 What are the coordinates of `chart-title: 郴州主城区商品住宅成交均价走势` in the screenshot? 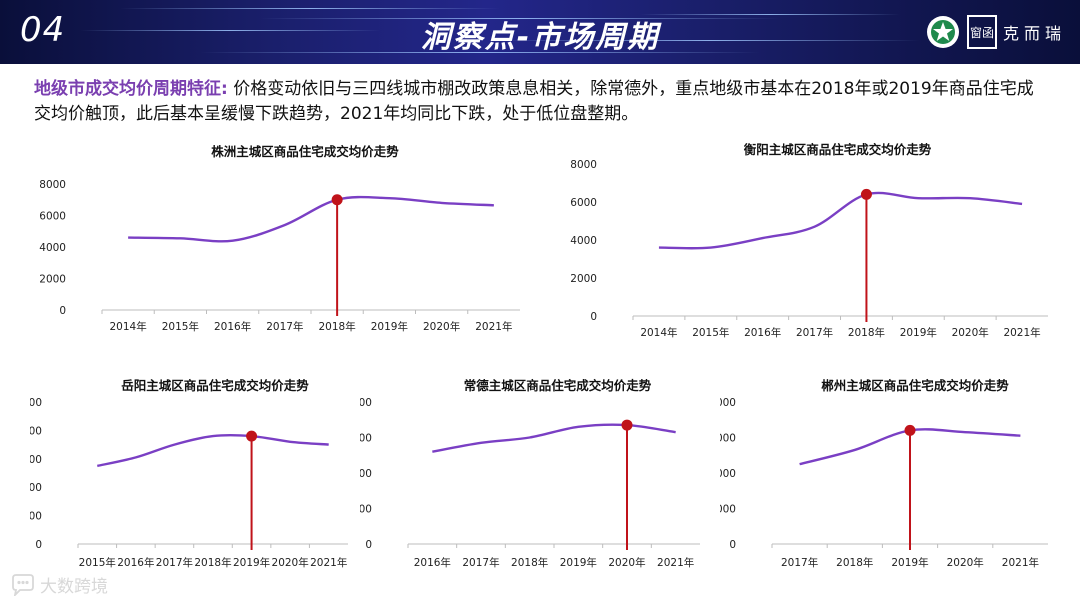 It's located at (915, 385).